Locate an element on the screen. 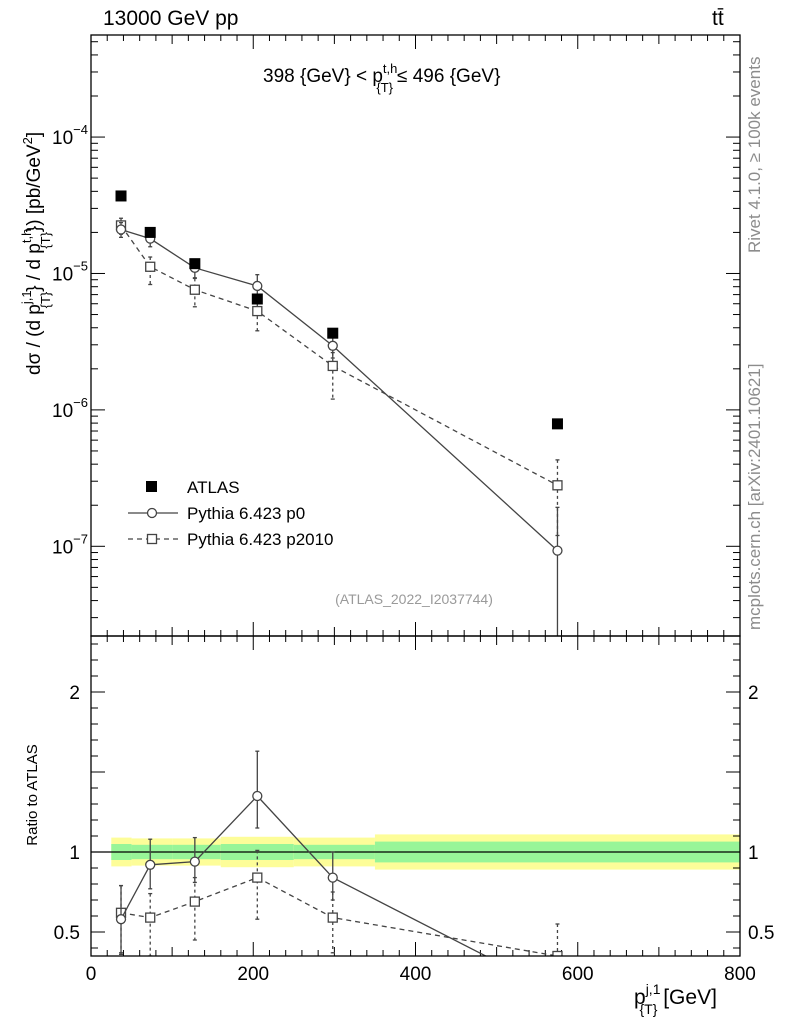  ratio-y-tick-label-right: 0.5 is located at coordinates (761, 933).